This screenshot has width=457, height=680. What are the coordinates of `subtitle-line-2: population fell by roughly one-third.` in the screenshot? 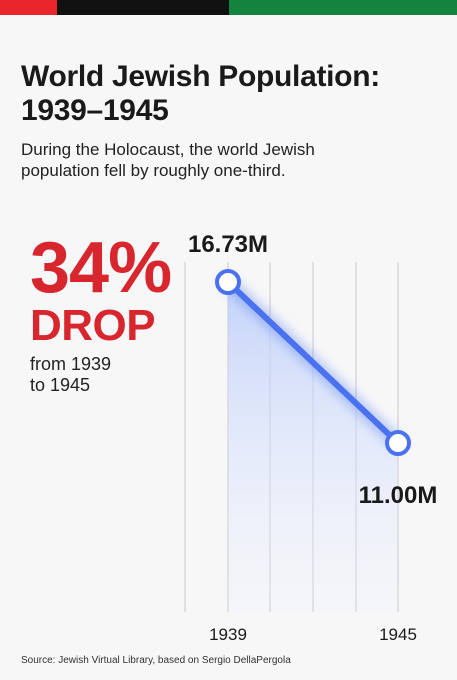 It's located at (153, 170).